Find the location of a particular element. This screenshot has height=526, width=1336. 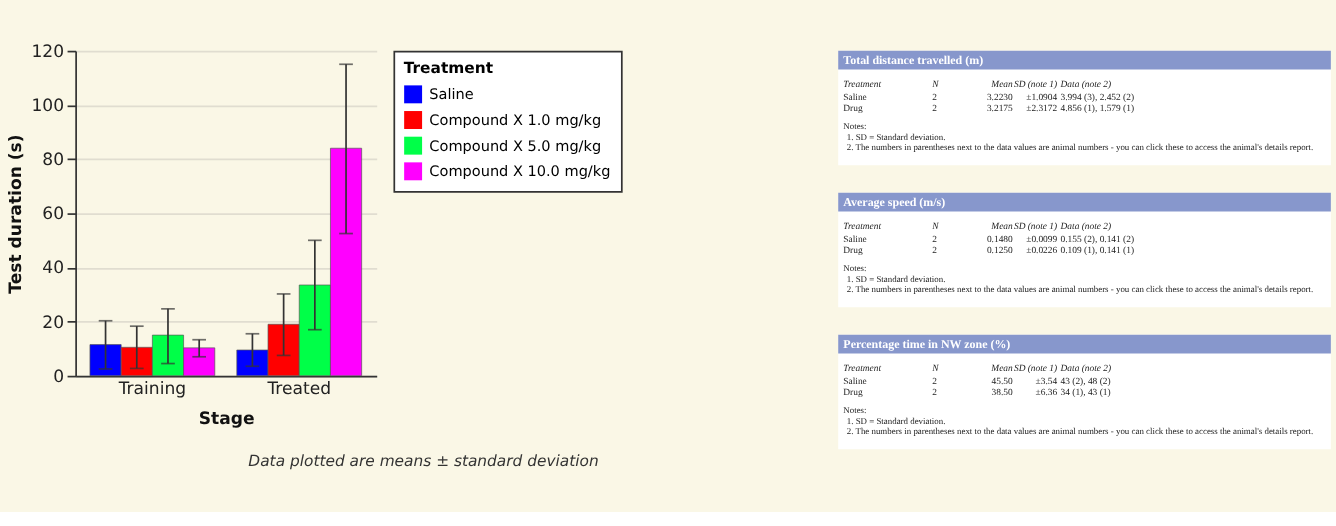

text: Data plotted are means ± standard deviation is located at coordinates (423, 461).